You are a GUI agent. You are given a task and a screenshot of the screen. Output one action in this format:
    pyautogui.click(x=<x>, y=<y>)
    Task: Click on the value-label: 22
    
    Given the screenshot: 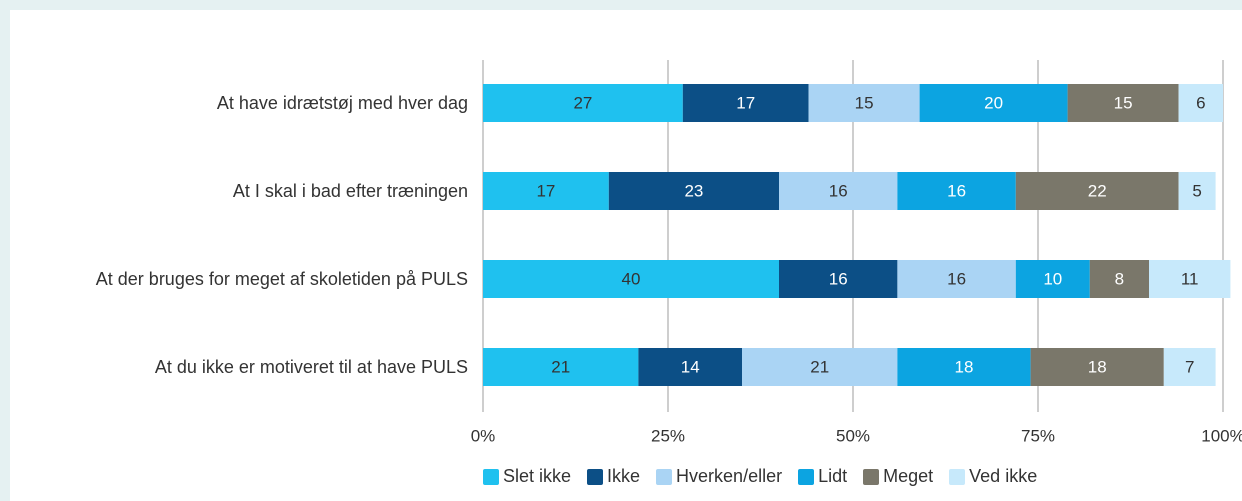 What is the action you would take?
    pyautogui.click(x=1097, y=190)
    